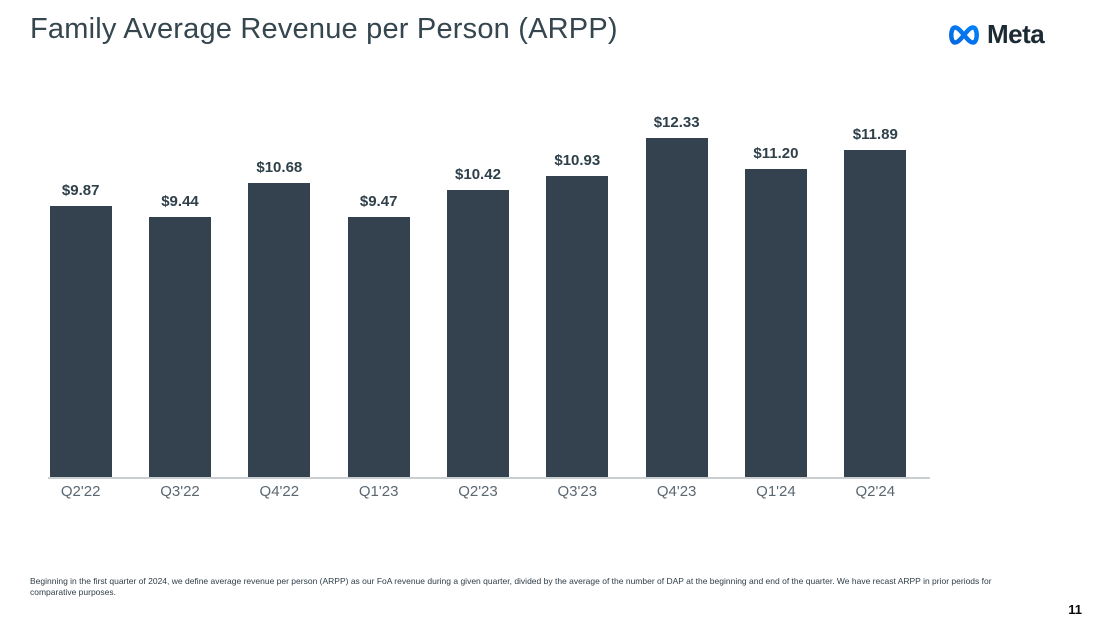  What do you see at coordinates (1075, 609) in the screenshot?
I see `page-number: 11` at bounding box center [1075, 609].